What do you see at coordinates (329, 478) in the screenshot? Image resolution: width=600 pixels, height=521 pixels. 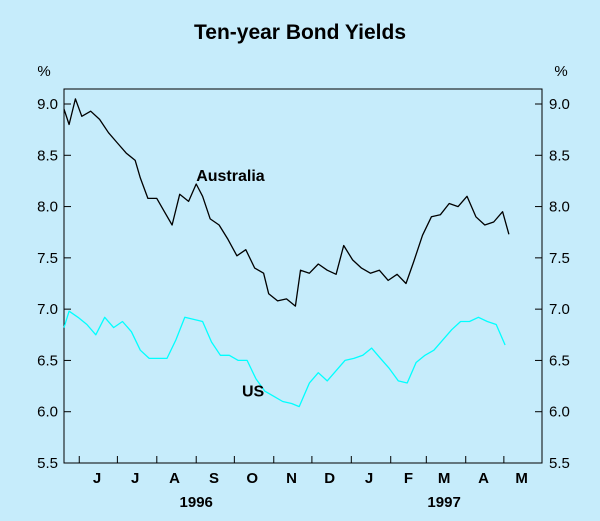 I see `x-tick-label: D` at bounding box center [329, 478].